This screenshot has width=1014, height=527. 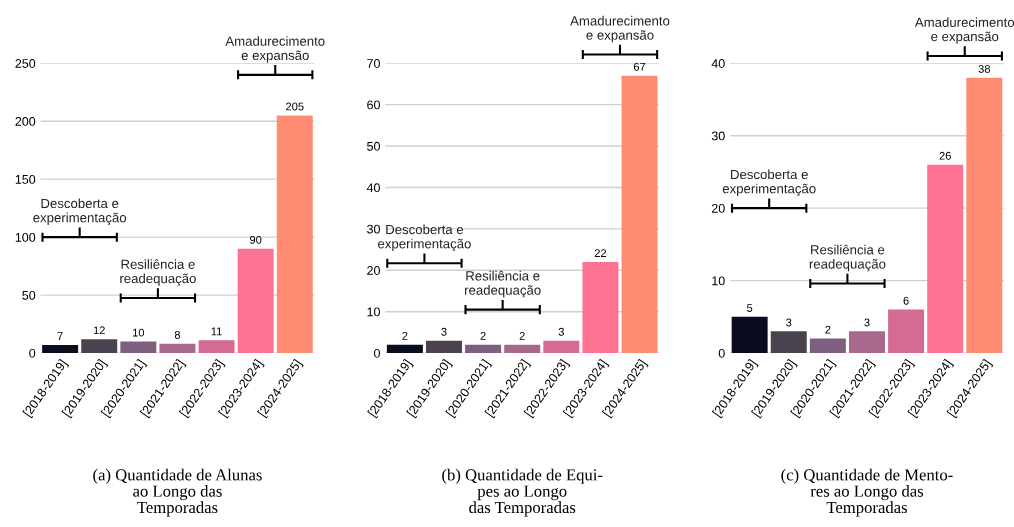 What do you see at coordinates (945, 155) in the screenshot?
I see `data-label: 26` at bounding box center [945, 155].